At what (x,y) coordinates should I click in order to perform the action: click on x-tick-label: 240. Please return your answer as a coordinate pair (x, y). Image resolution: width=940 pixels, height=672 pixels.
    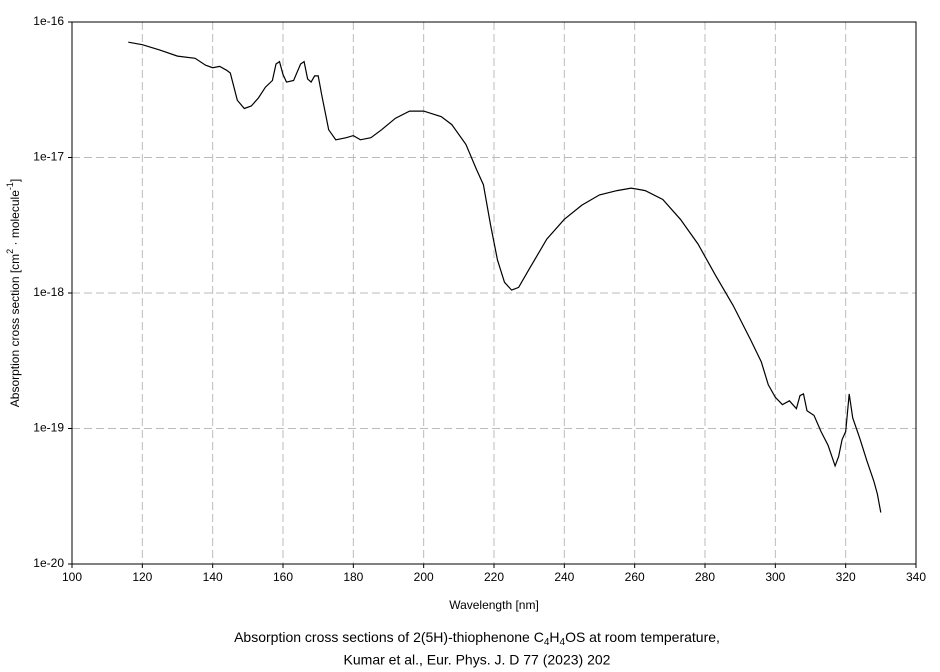
    Looking at the image, I should click on (564, 577).